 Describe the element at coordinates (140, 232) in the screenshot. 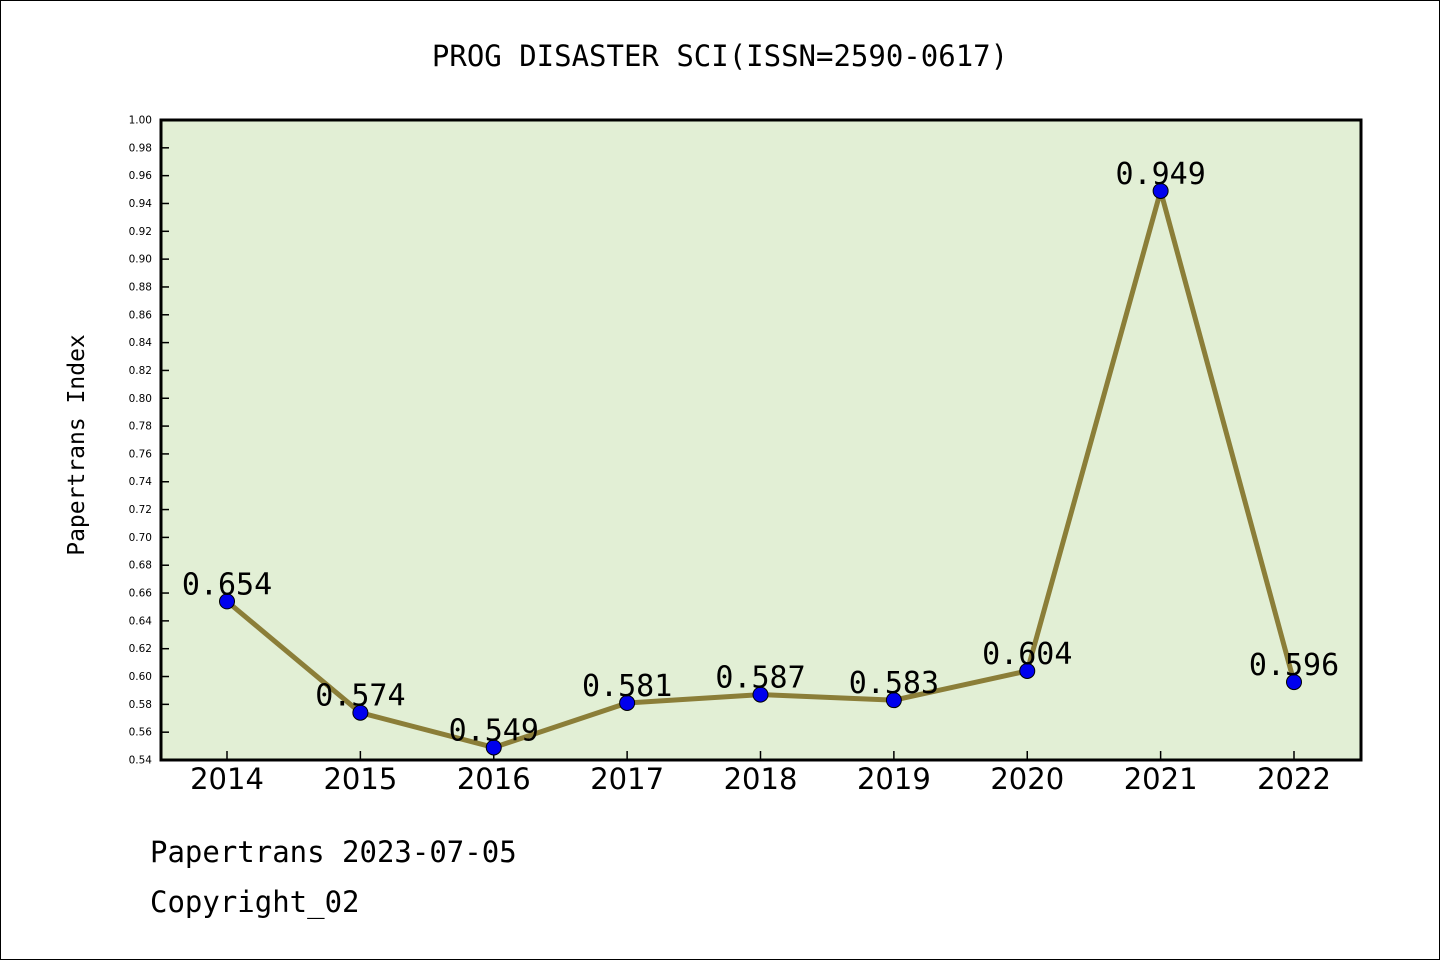

I see `y-tick-label: 0.92` at that location.